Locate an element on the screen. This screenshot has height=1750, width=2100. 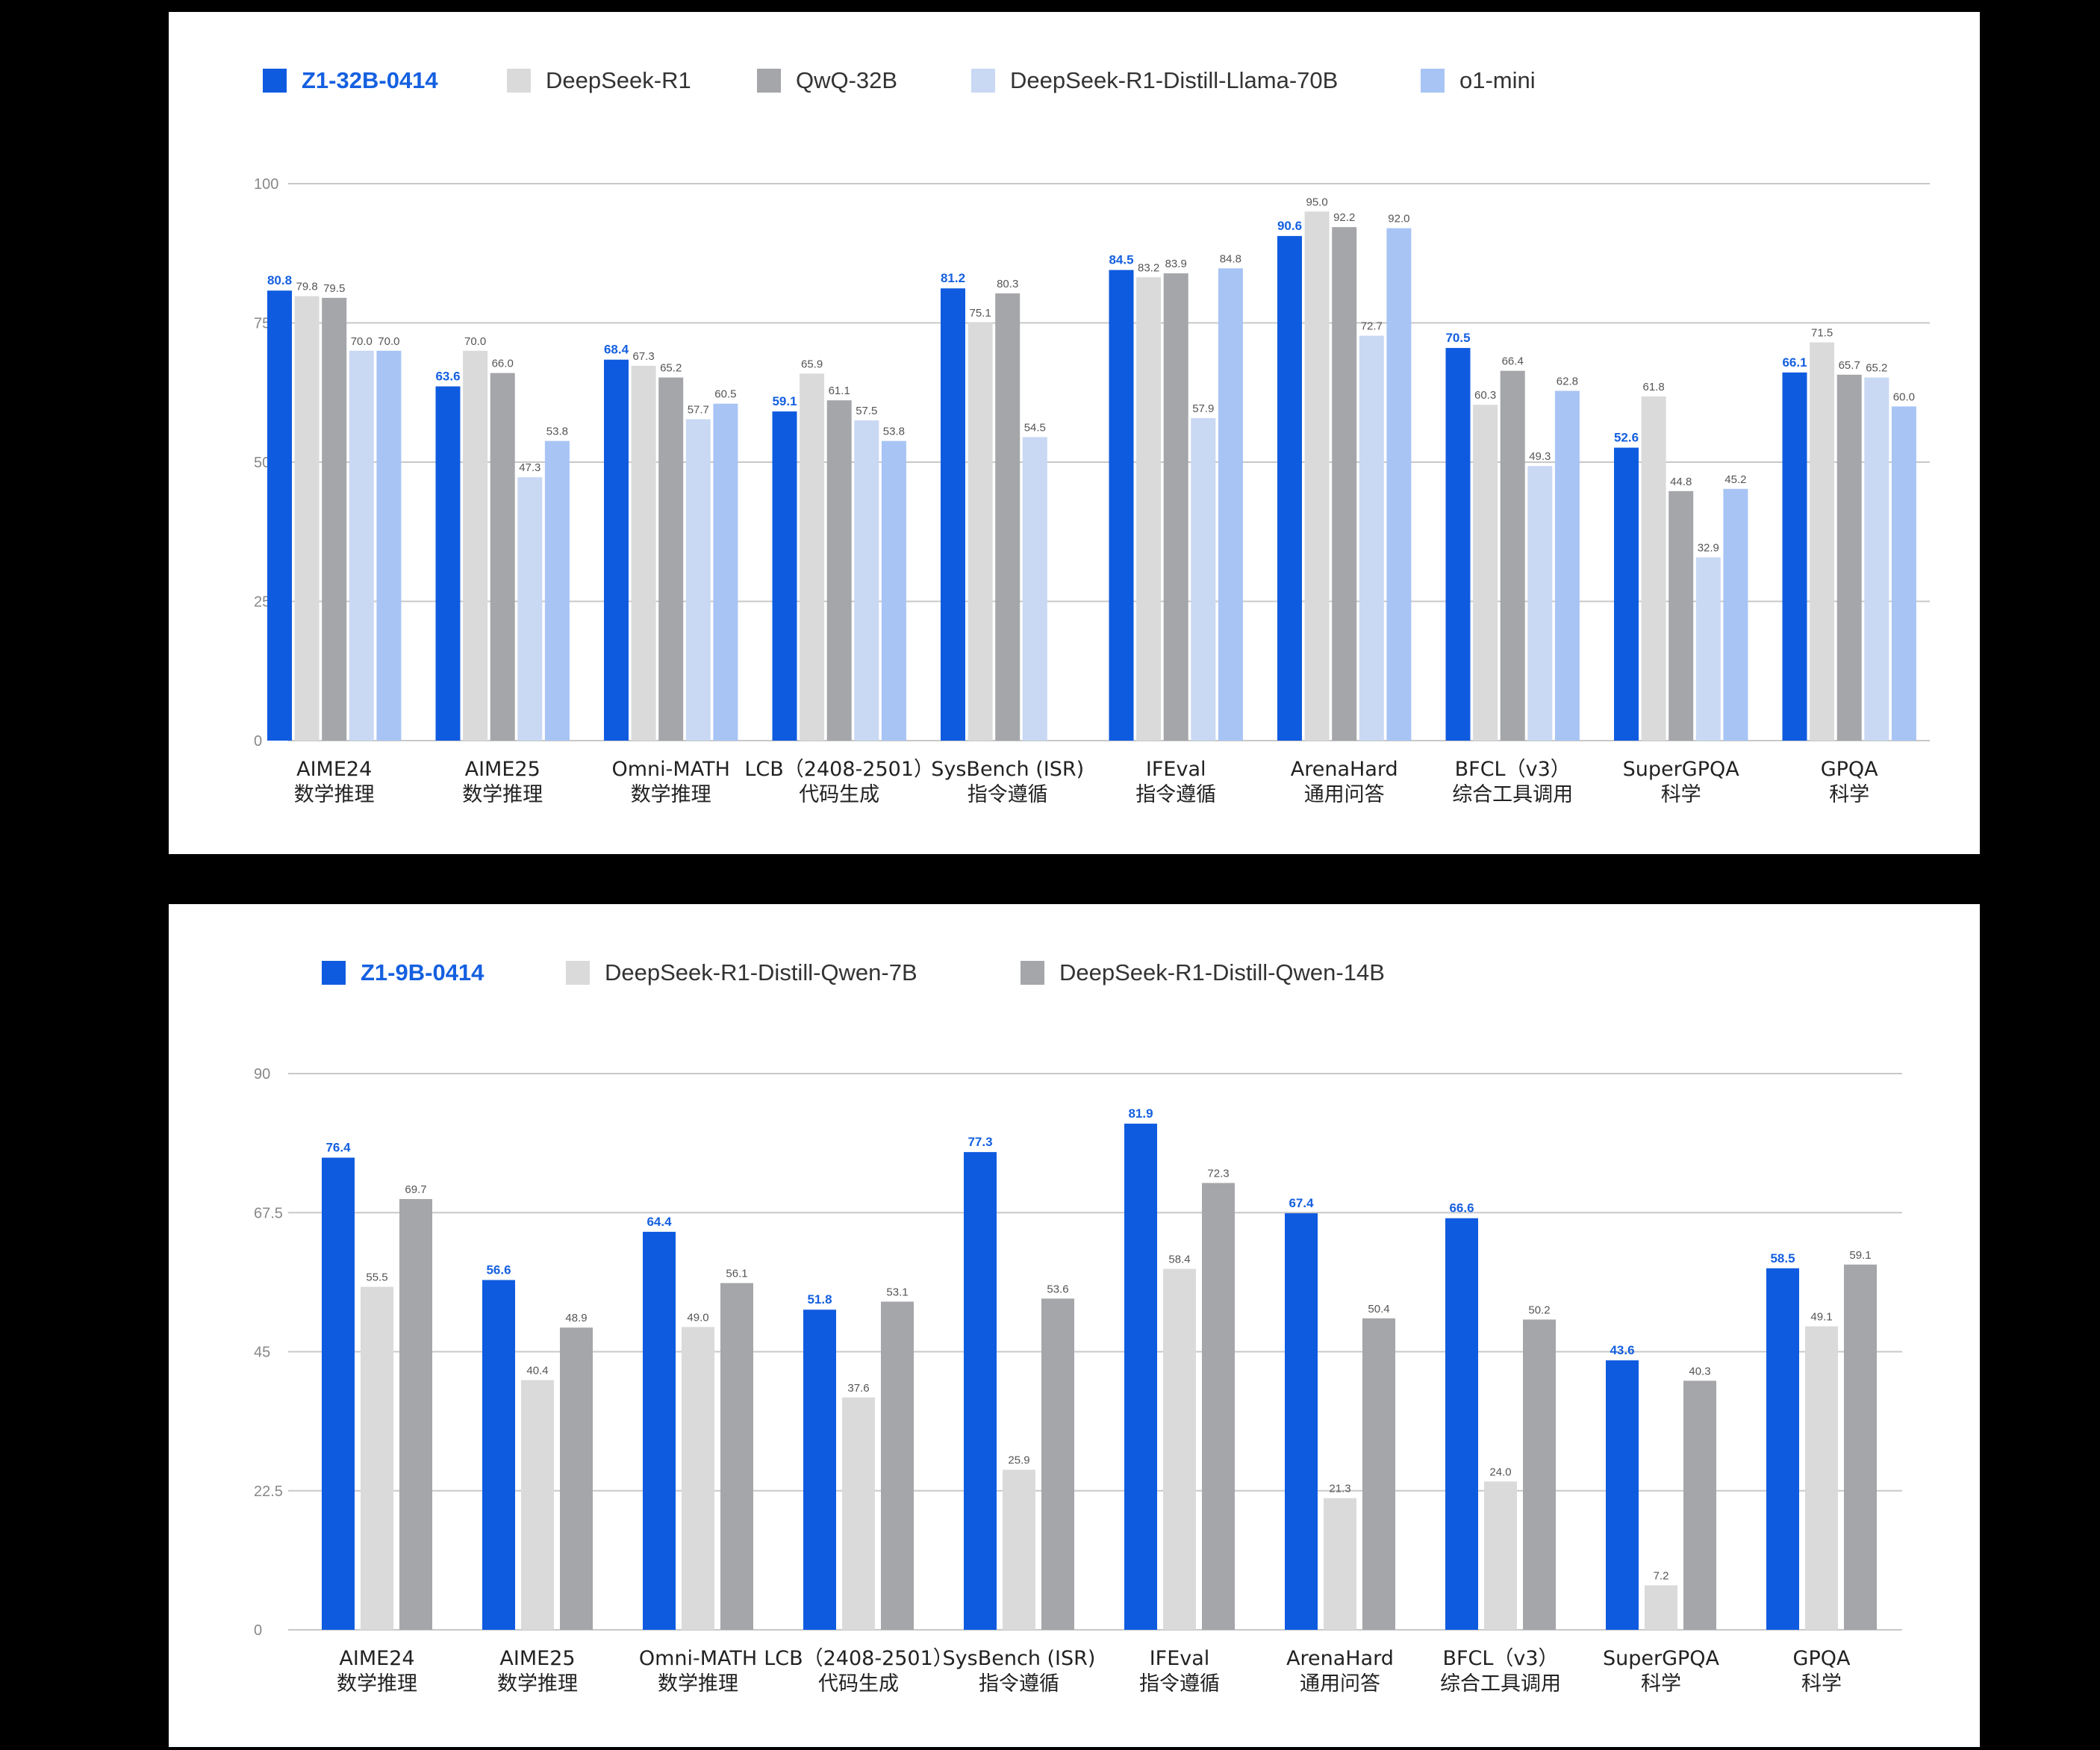
x-category-sublabel: 综合工具调用 is located at coordinates (1500, 1683).